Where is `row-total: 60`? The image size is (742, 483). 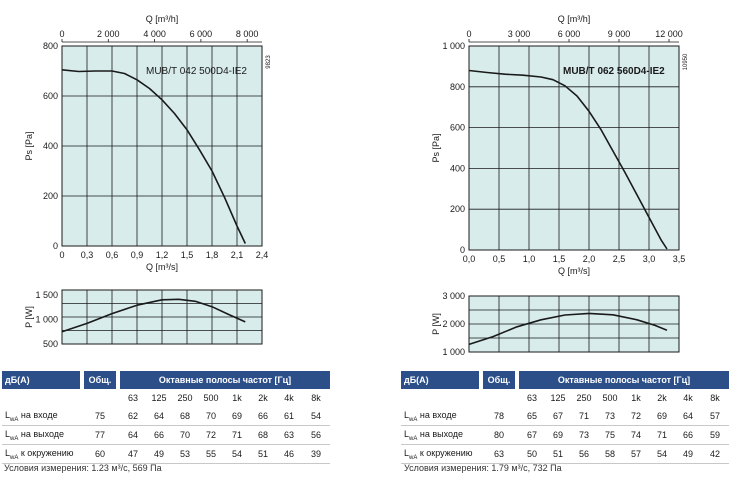 row-total: 60 is located at coordinates (100, 454).